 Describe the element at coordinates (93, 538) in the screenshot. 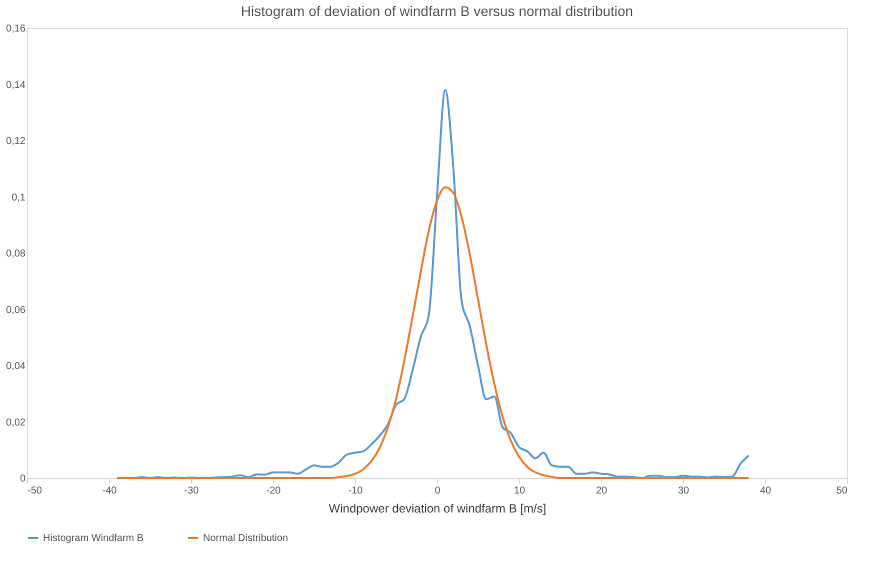

I see `legend-label: Histogram Windfarm B` at that location.